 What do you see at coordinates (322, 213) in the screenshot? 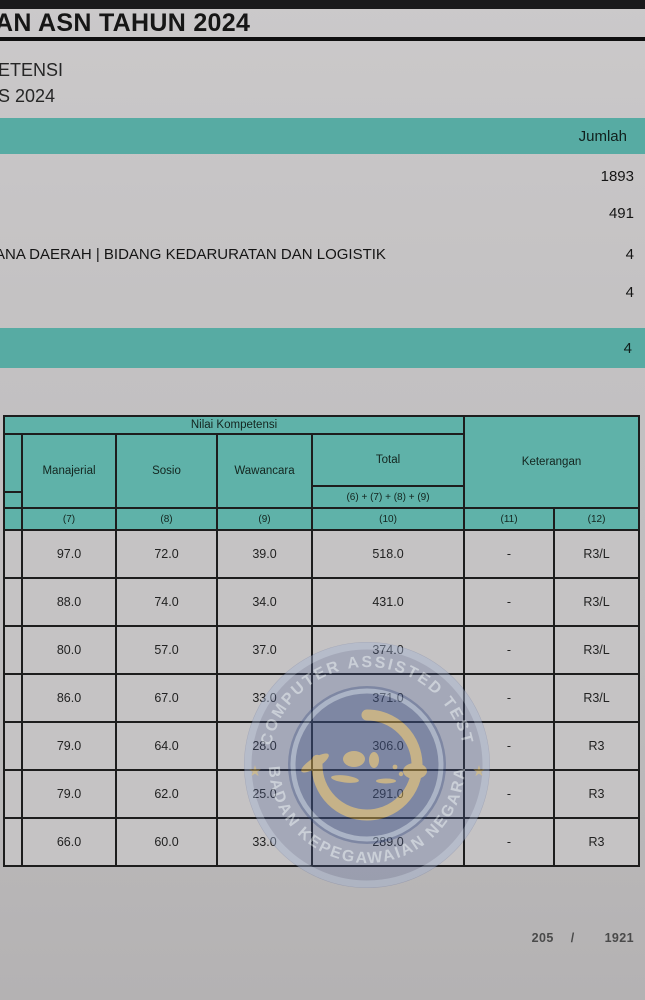
I see `summary-row: 491` at bounding box center [322, 213].